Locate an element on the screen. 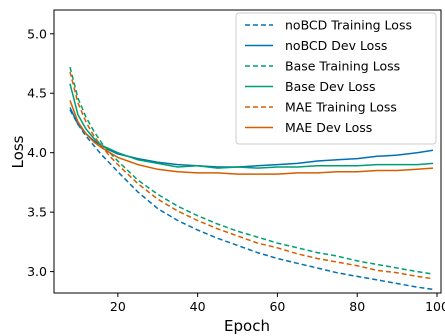 This screenshot has width=445, height=336. legend-label-2: Base Training Loss is located at coordinates (342, 66).